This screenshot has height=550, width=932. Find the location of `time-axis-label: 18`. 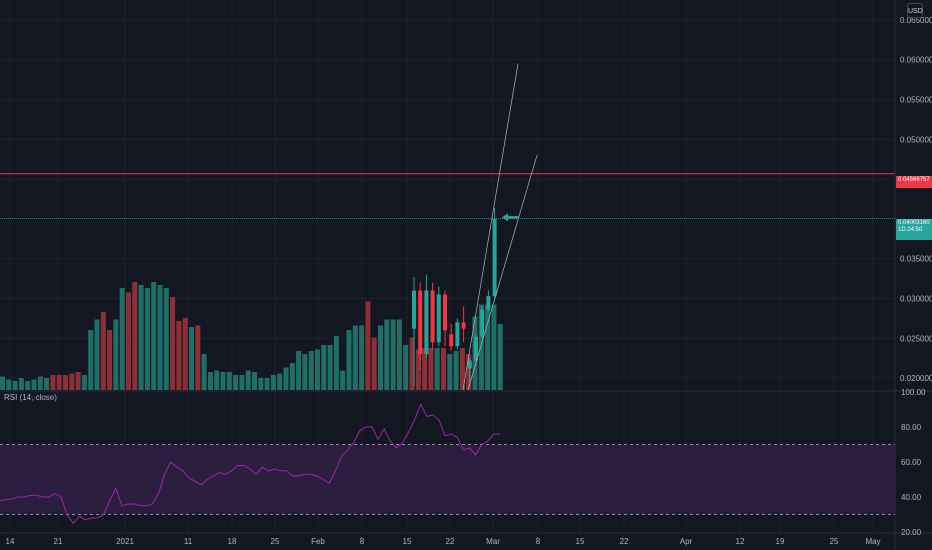

time-axis-label: 18 is located at coordinates (232, 541).